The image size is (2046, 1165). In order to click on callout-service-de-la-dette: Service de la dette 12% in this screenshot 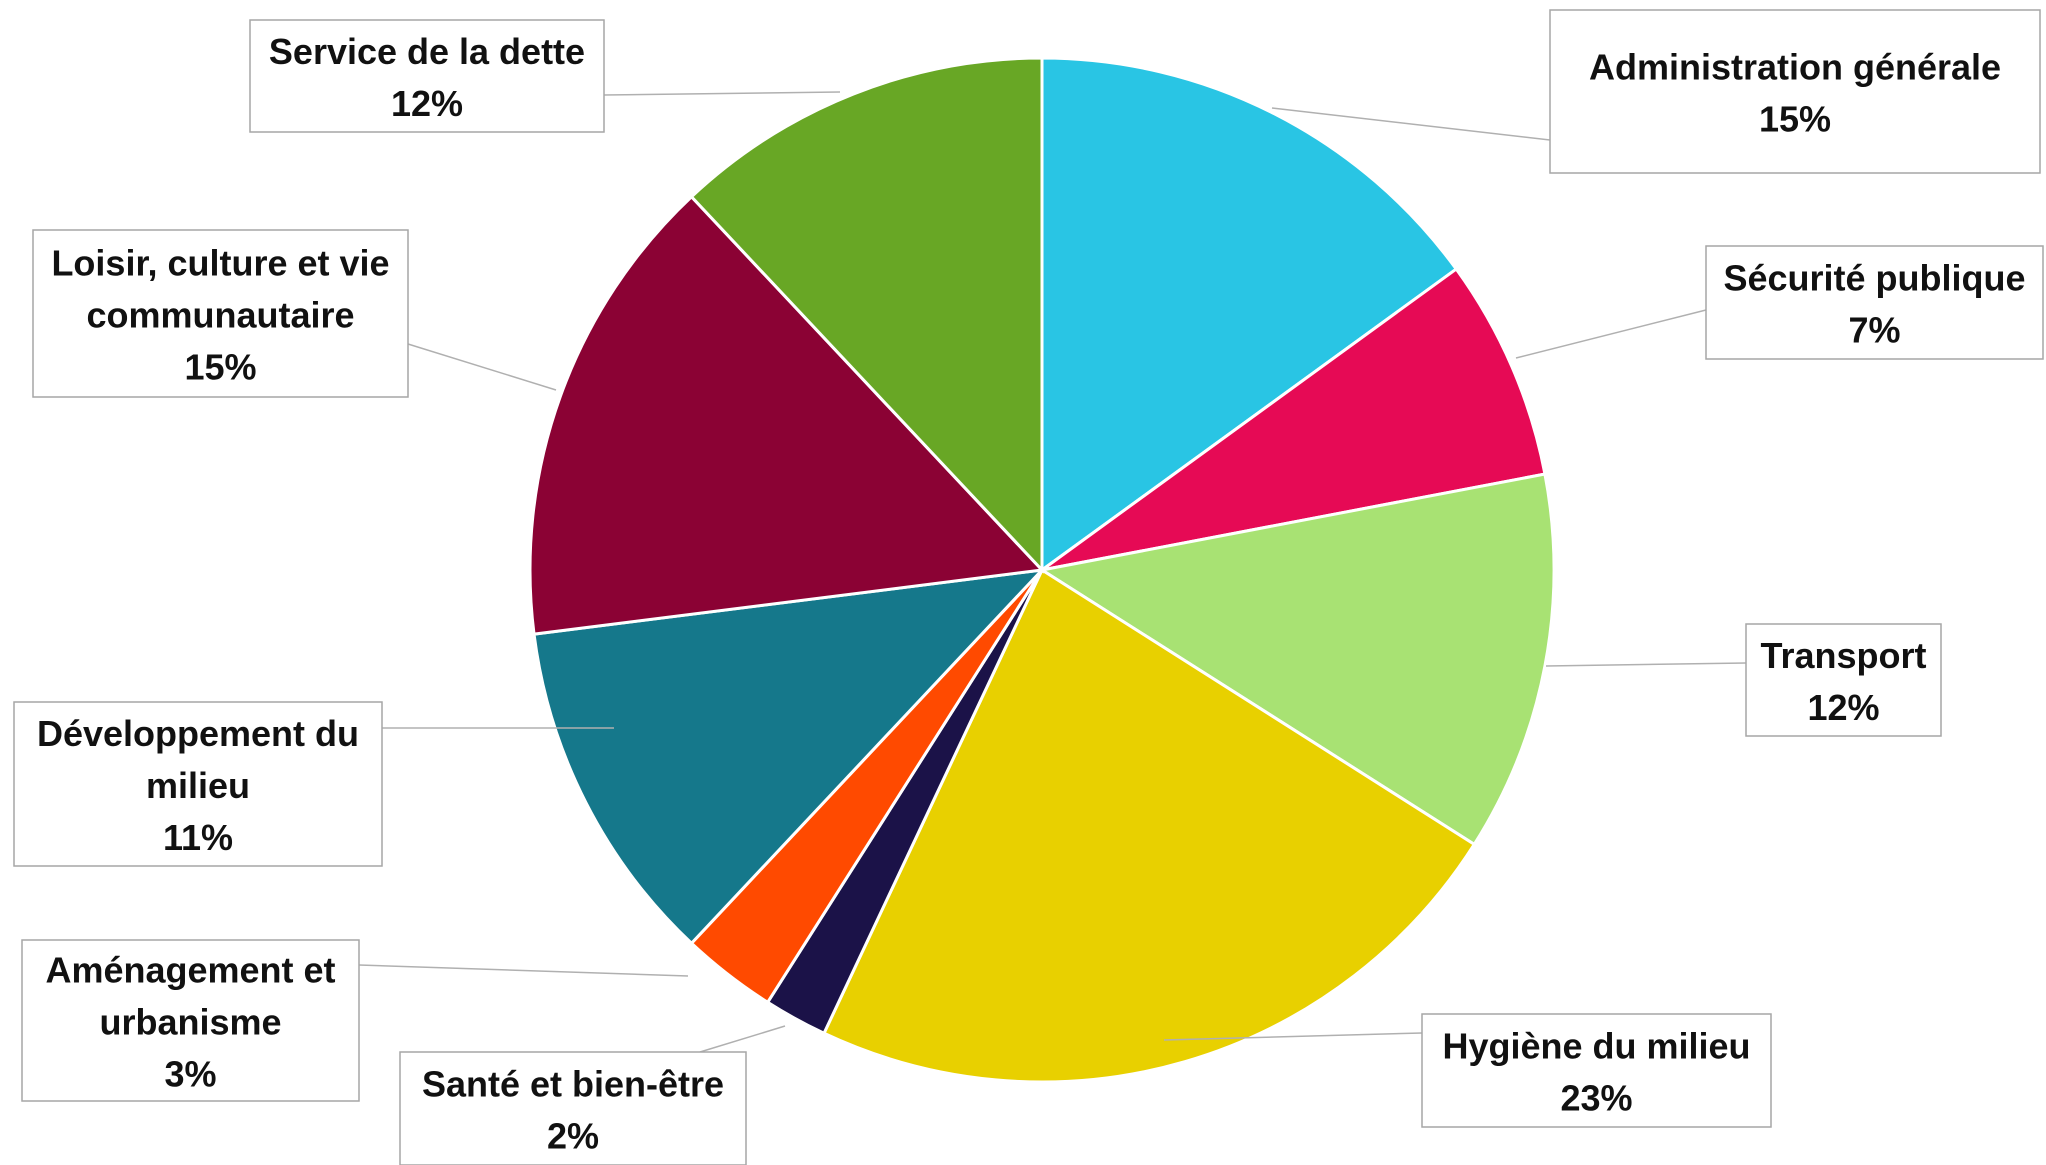, I will do `click(427, 76)`.